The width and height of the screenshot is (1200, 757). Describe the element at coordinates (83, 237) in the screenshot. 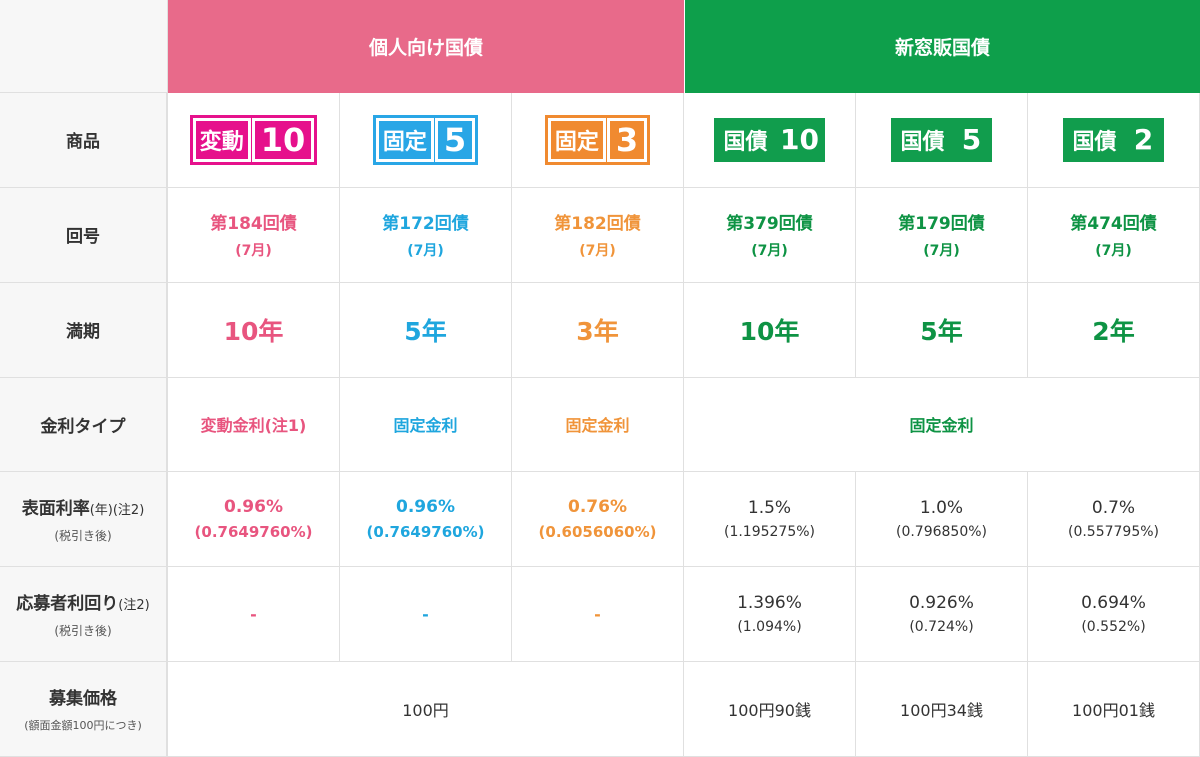

I see `row-label-issue-text: 回号` at that location.